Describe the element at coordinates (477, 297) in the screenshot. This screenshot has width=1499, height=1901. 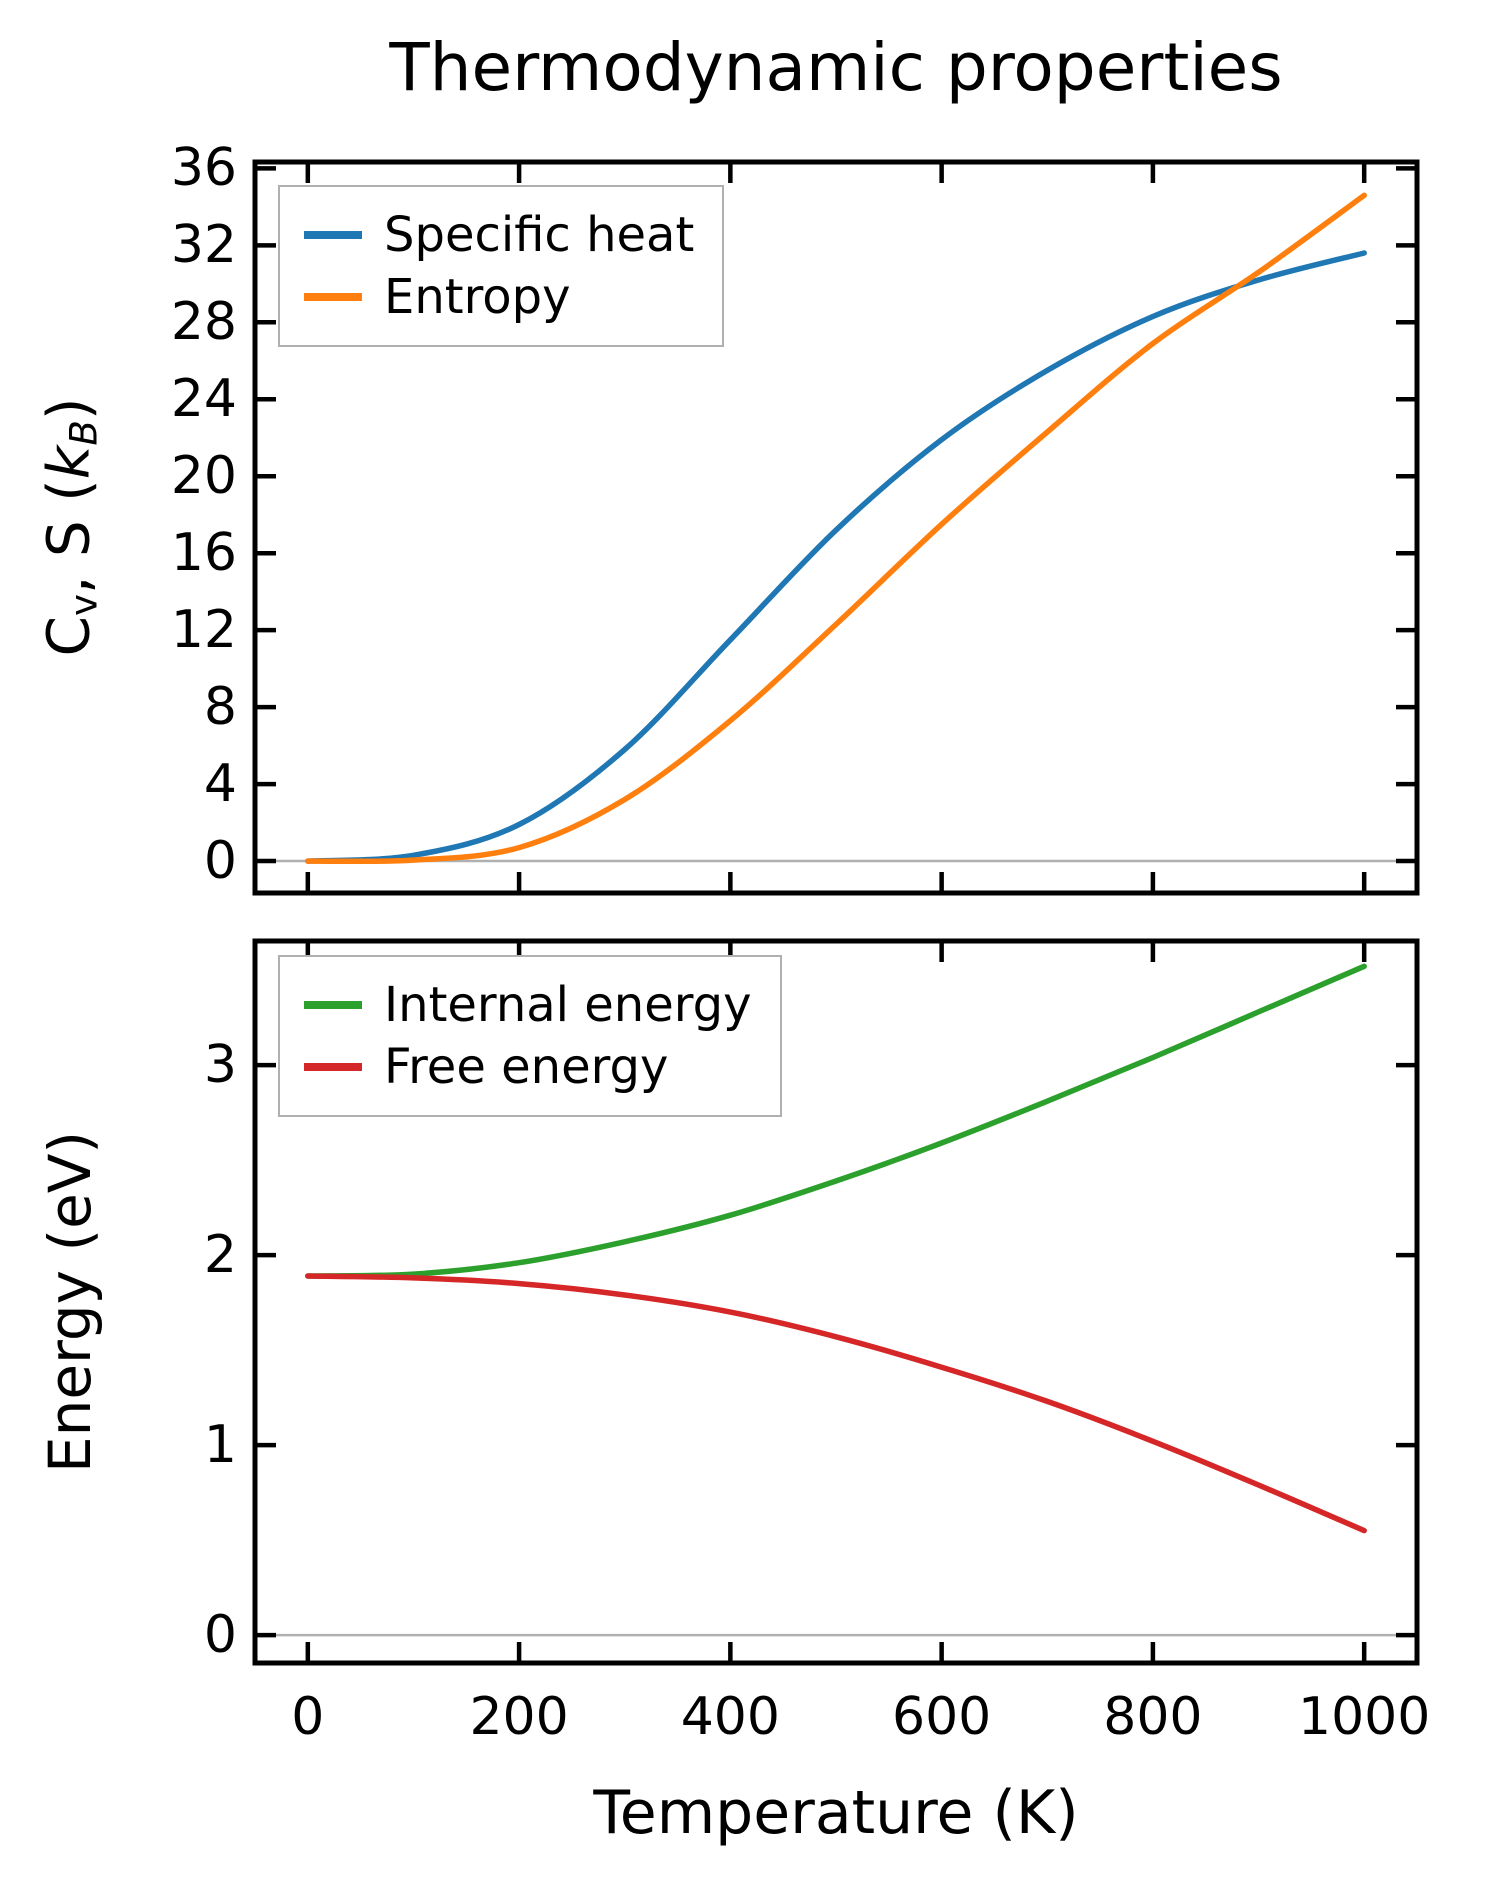
I see `legend-label: Entropy` at that location.